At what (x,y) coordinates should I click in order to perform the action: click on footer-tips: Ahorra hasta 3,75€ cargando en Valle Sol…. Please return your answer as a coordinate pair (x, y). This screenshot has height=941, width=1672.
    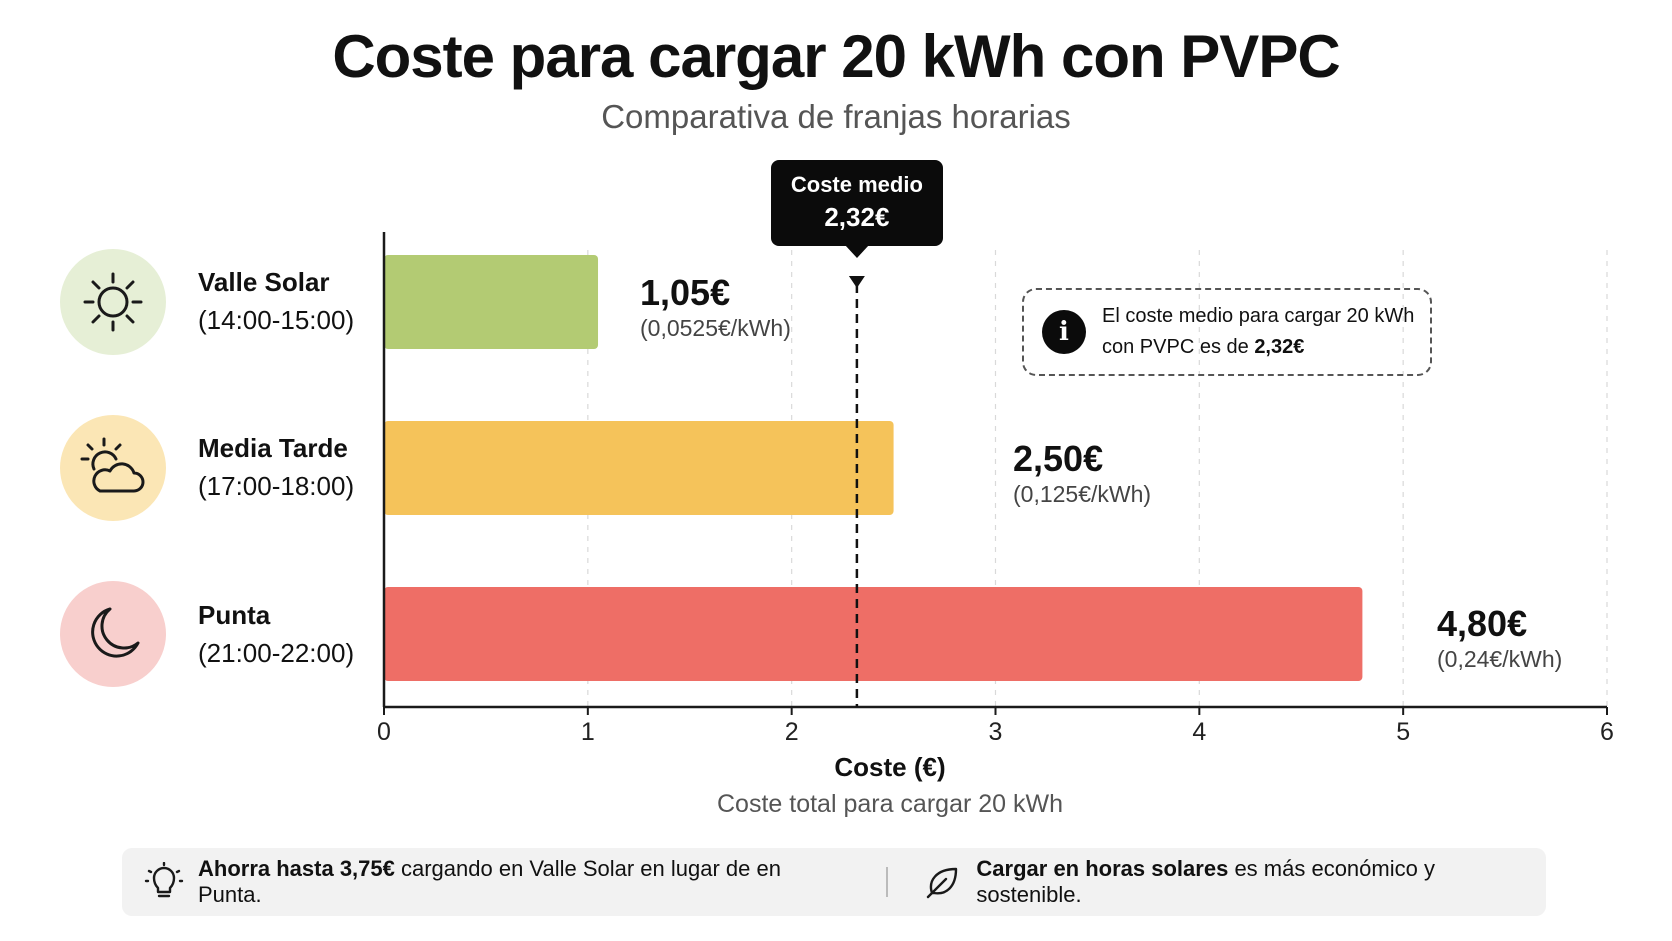
    Looking at the image, I should click on (834, 882).